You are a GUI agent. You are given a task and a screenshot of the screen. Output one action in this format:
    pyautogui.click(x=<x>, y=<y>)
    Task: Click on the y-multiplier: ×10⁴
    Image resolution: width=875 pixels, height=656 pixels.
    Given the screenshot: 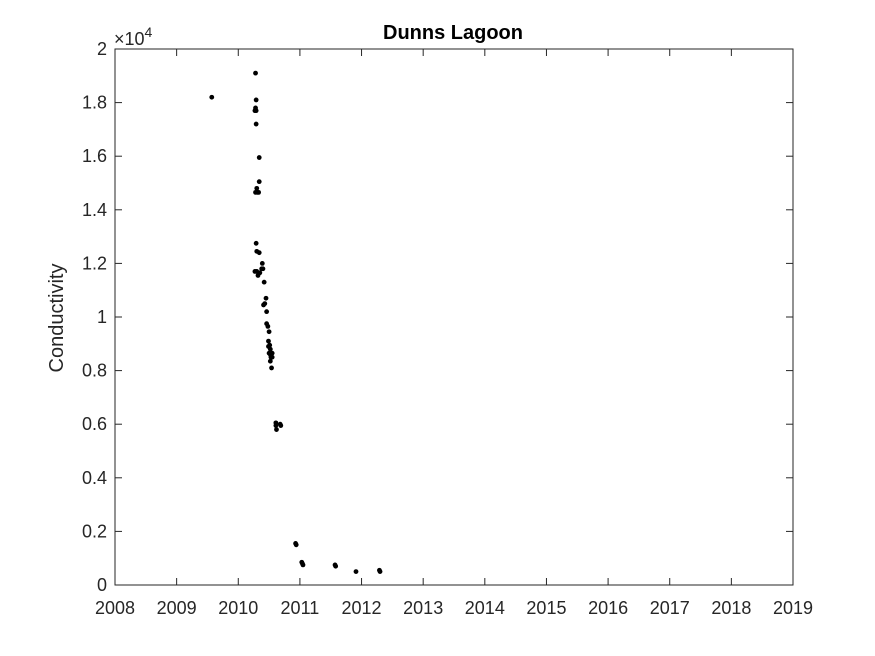 What is the action you would take?
    pyautogui.click(x=133, y=36)
    